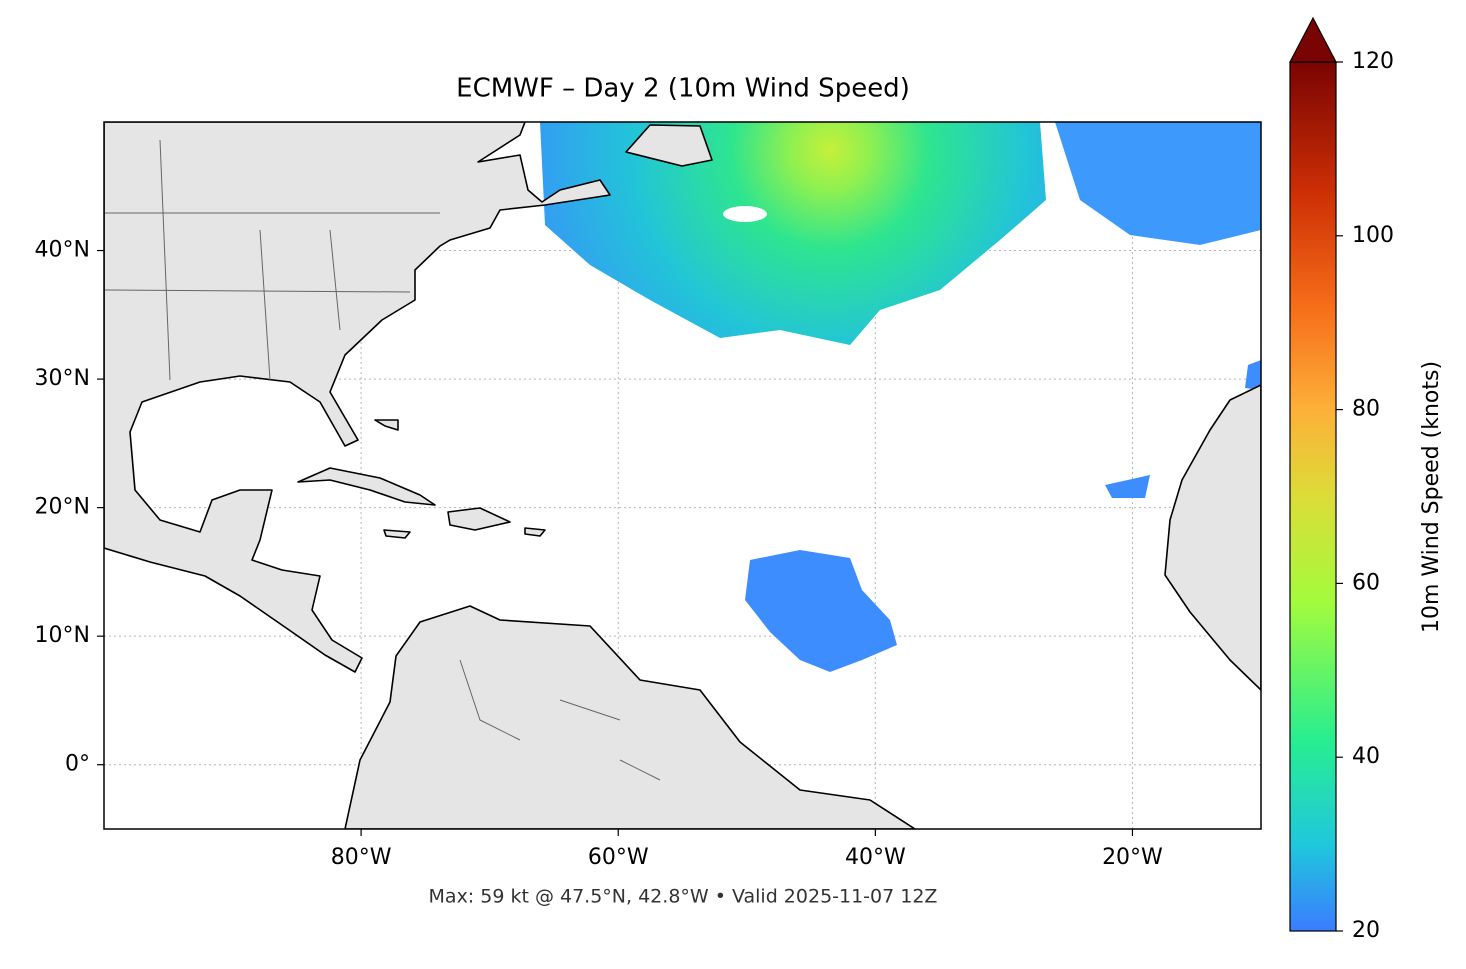 This screenshot has width=1466, height=969. Describe the element at coordinates (62, 250) in the screenshot. I see `y-tick-label: 40°N` at that location.